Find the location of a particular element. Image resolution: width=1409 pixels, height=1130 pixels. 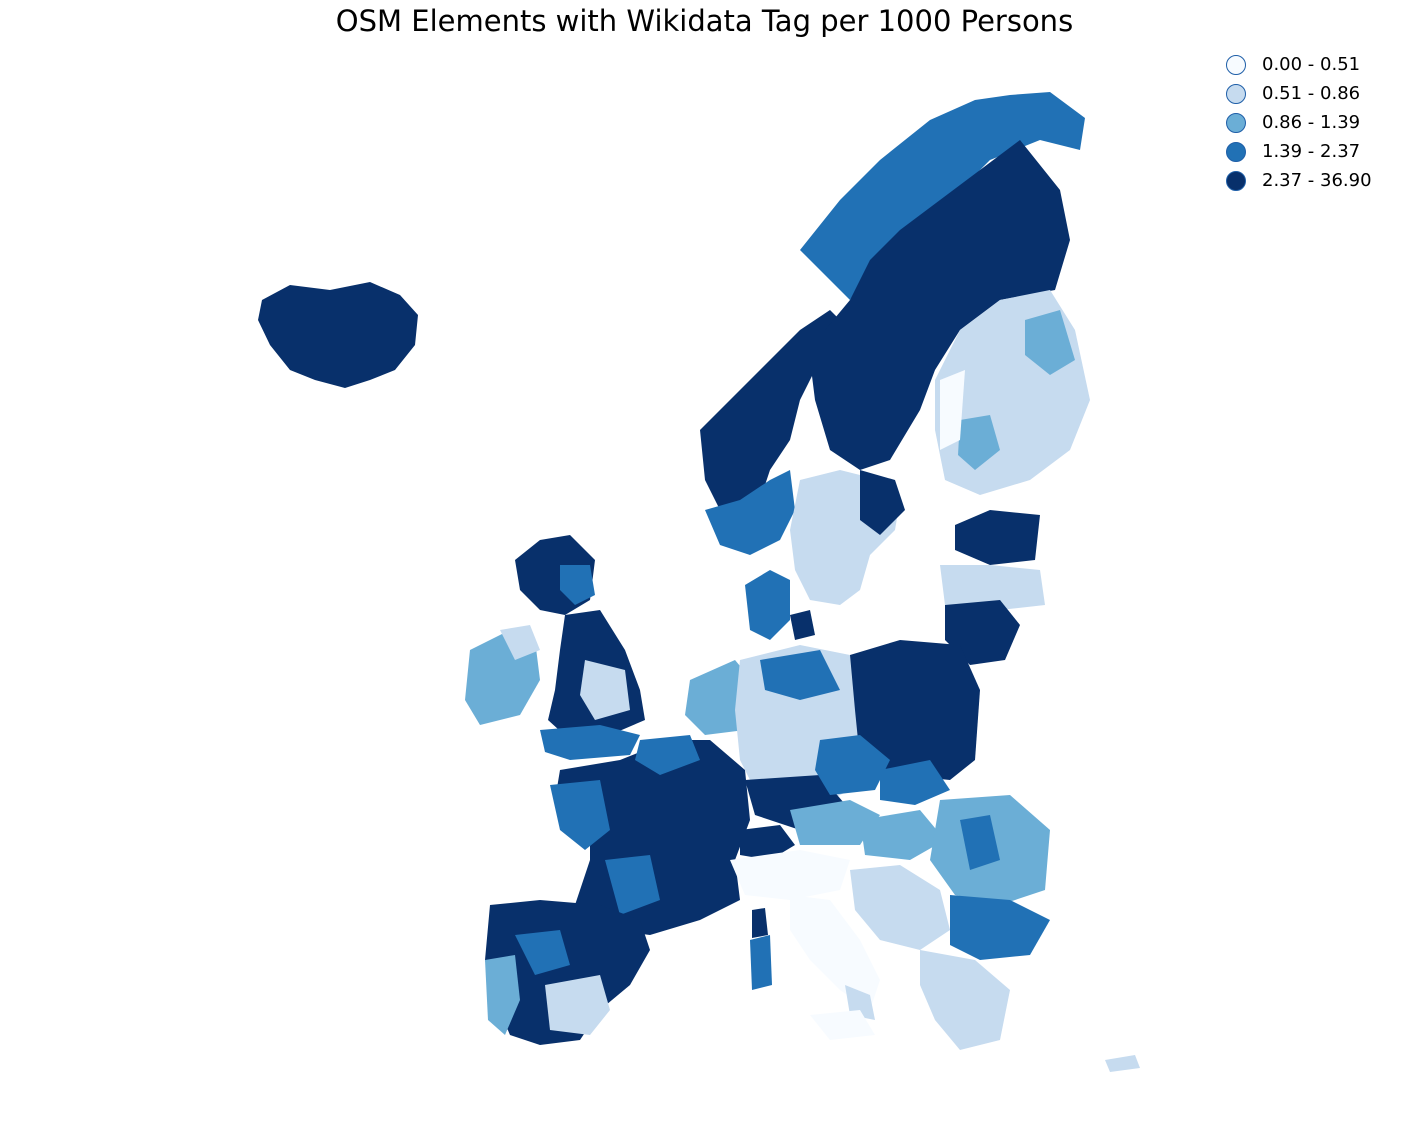

region-denmark is located at coordinates (767, 605).